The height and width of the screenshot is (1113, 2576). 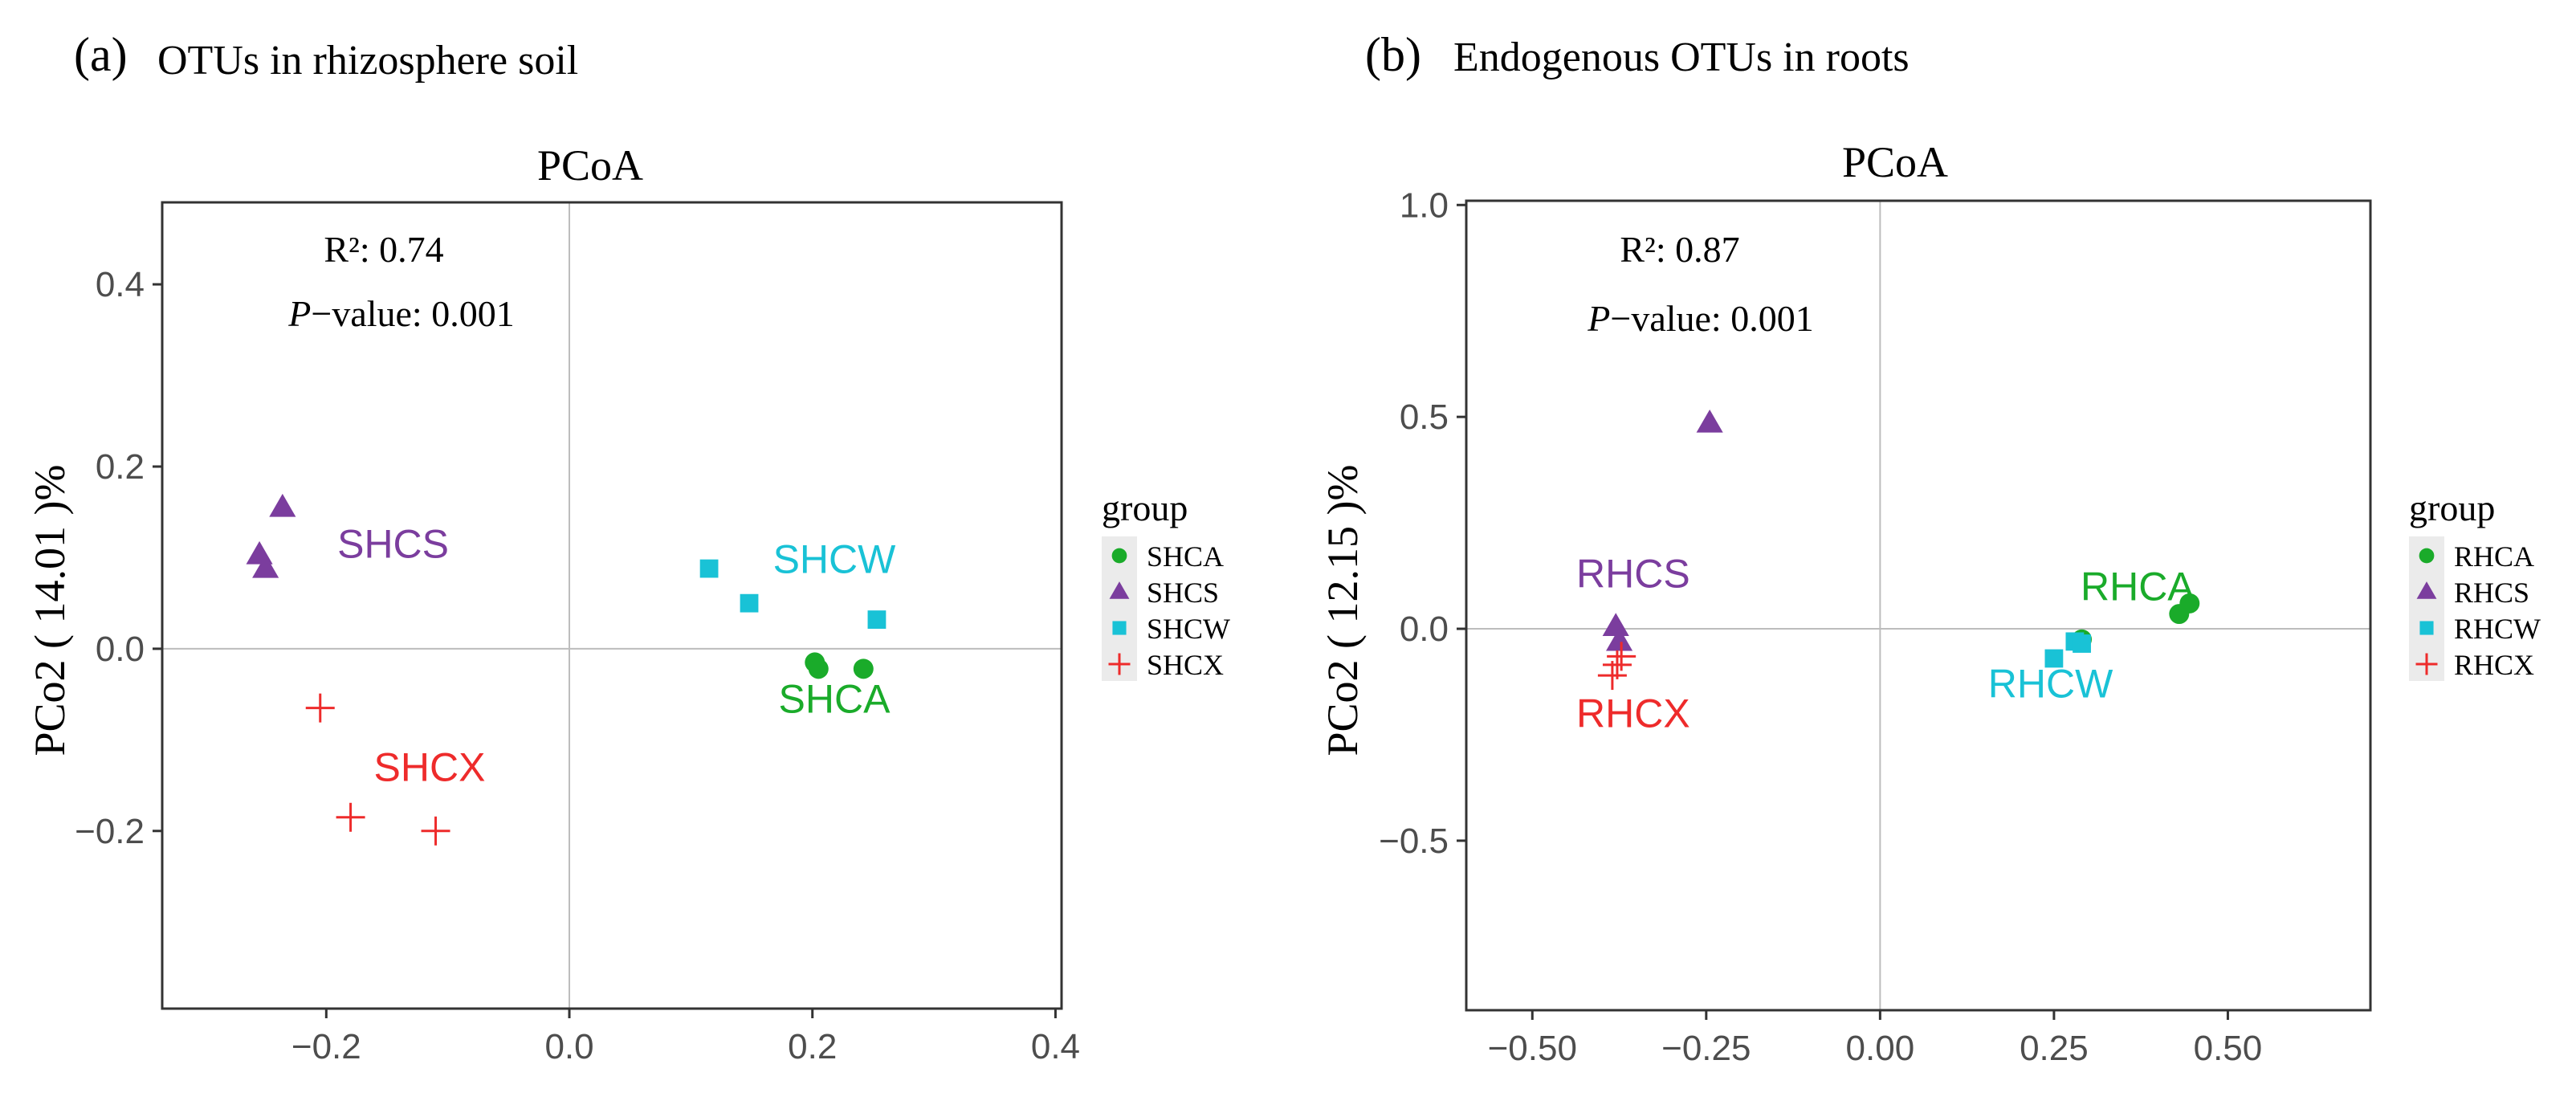 I want to click on panel-a-group-label-shcs: SHCS, so click(x=393, y=543).